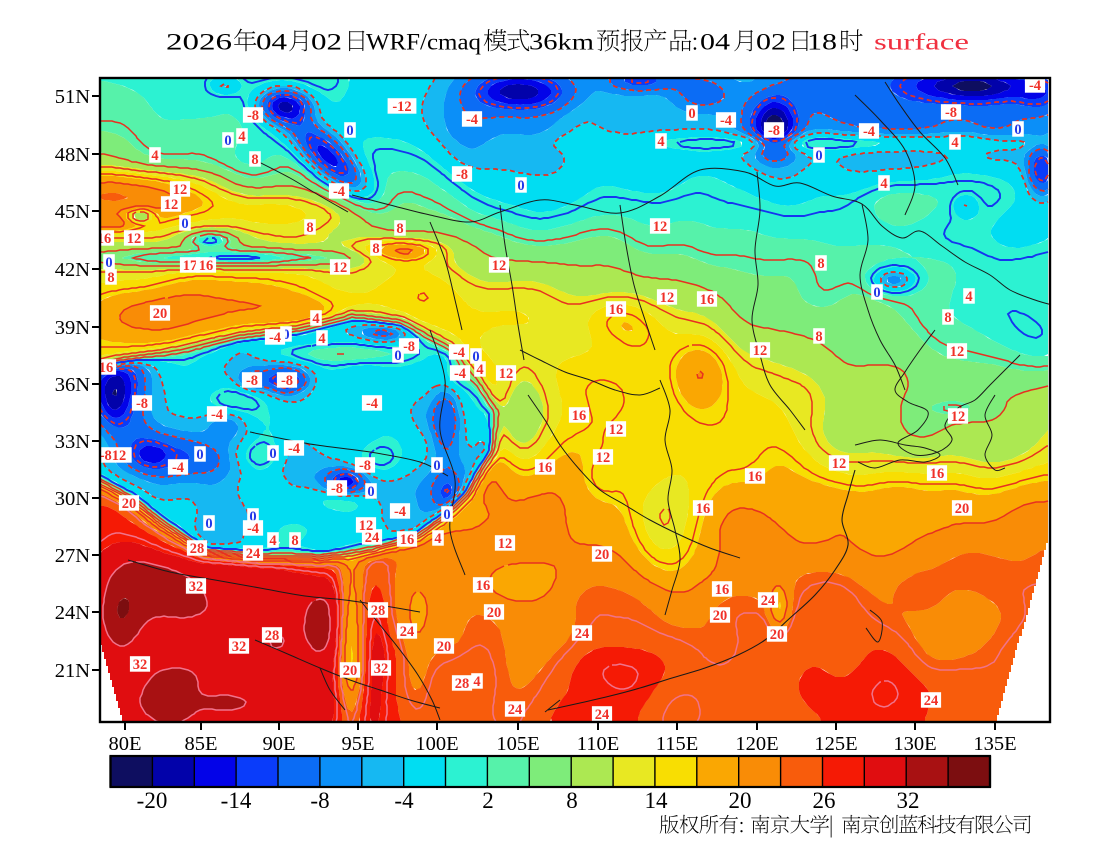 The width and height of the screenshot is (1100, 855). Describe the element at coordinates (73, 270) in the screenshot. I see `svg-text: 42N` at that location.